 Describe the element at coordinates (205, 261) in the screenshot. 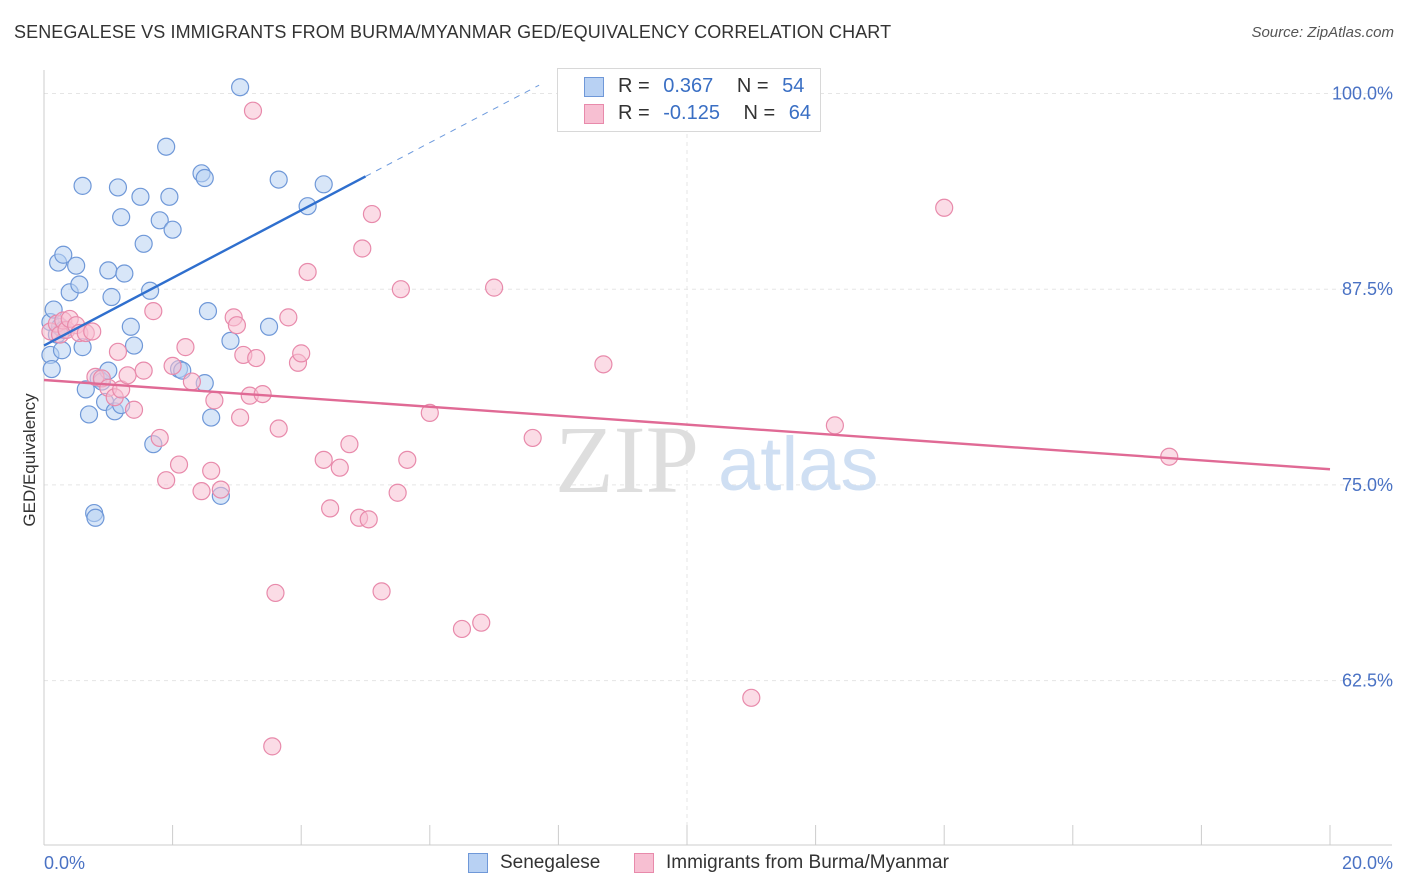

I see `trend-line-blue` at that location.